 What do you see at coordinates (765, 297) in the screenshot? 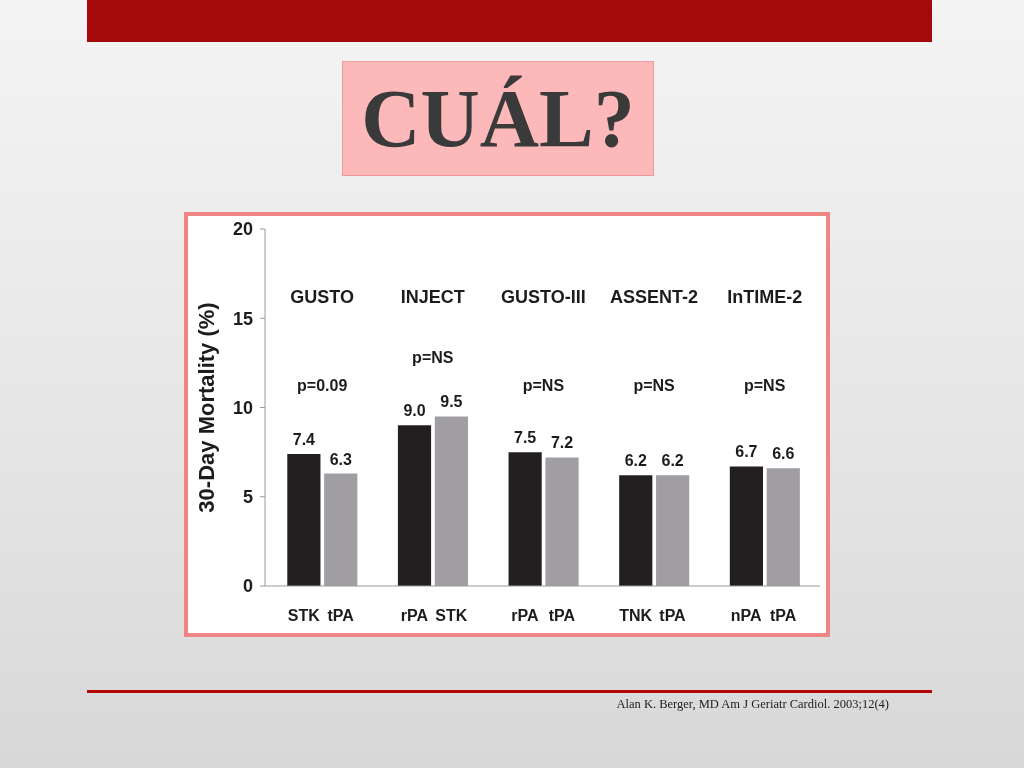
I see `annotation: InTIME-2` at bounding box center [765, 297].